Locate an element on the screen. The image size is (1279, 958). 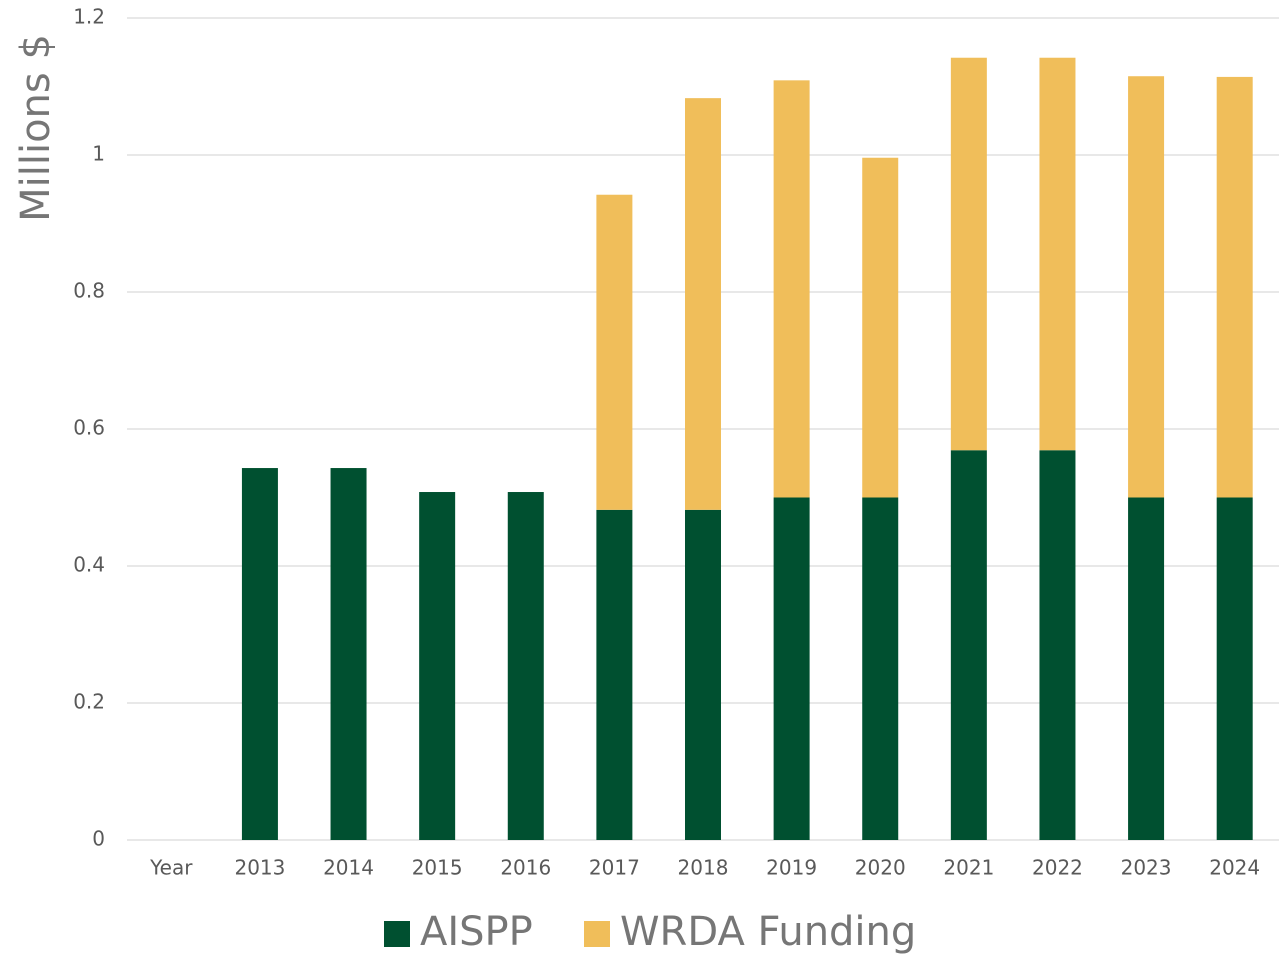
x-tick-label: 2013 is located at coordinates (259, 868).